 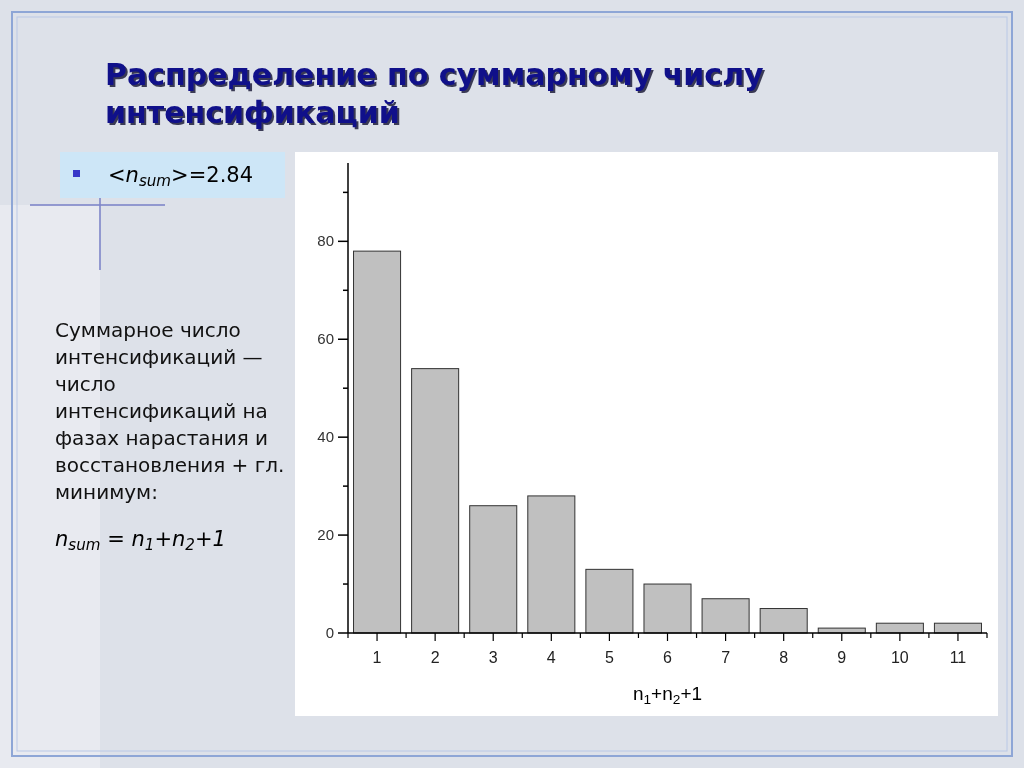 What do you see at coordinates (493, 657) in the screenshot?
I see `x-tick-label: 3` at bounding box center [493, 657].